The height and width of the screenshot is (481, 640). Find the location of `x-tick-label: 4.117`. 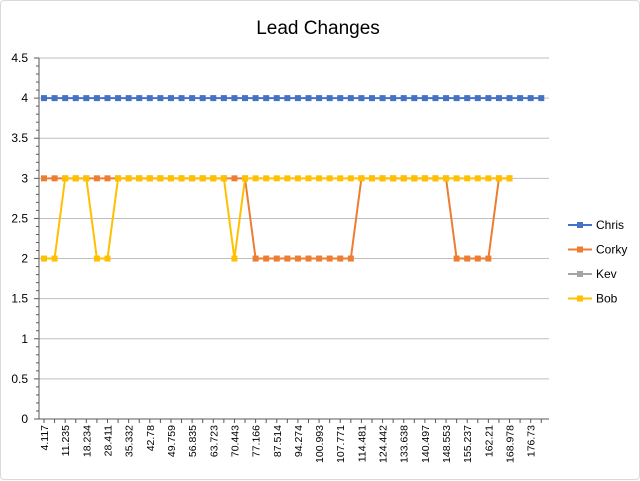

x-tick-label: 4.117 is located at coordinates (45, 438).